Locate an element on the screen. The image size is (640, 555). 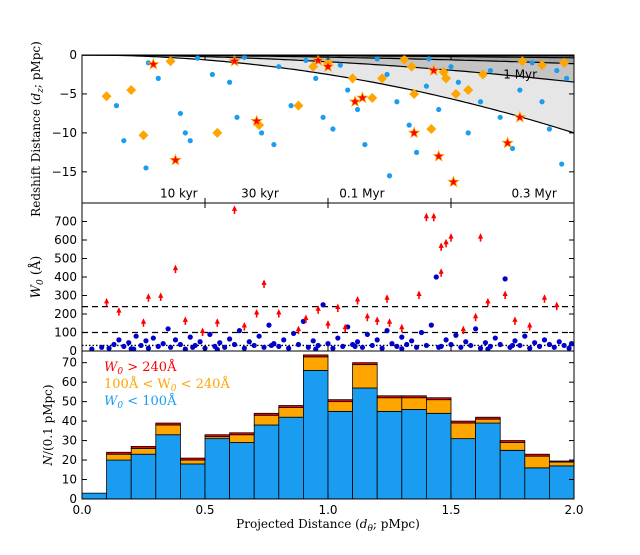
top-ytick-label: 0 is located at coordinates (73, 55).